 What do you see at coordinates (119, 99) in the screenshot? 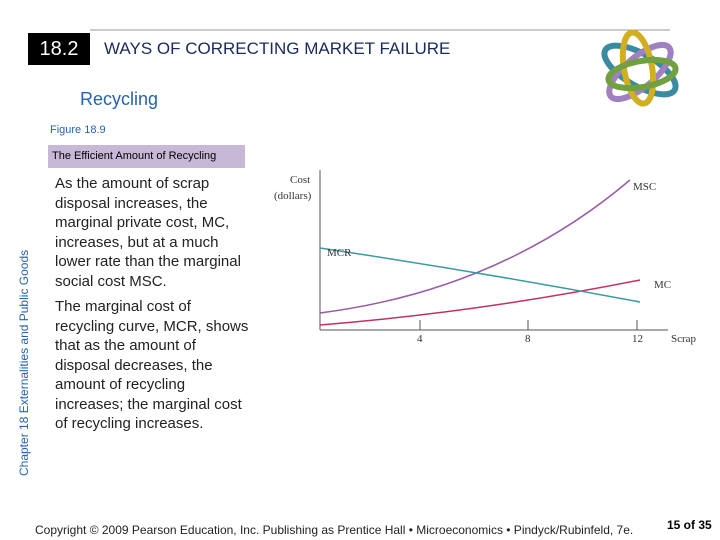
I see `subtitle: Recycling` at bounding box center [119, 99].